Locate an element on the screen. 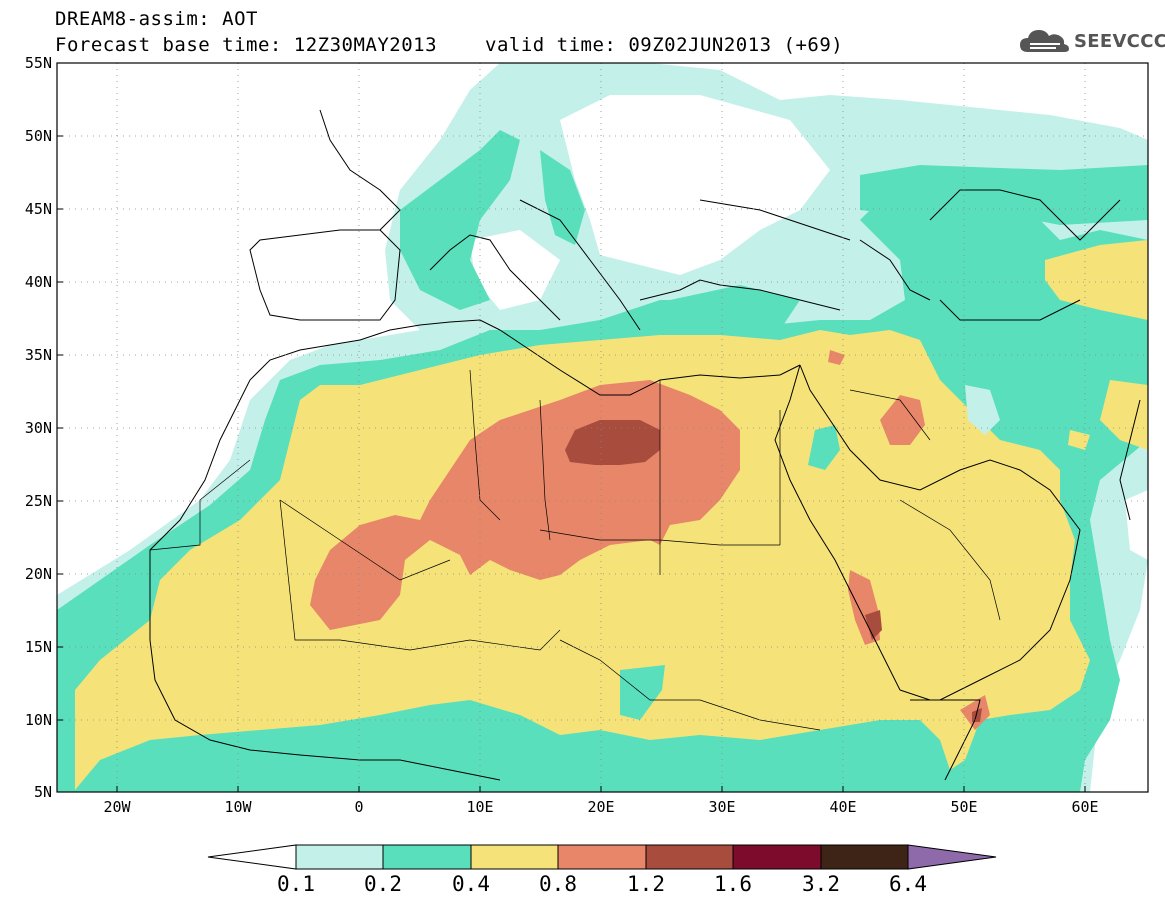 The image size is (1165, 905). base-time: Forecast base time: 12Z30MAY2013 is located at coordinates (246, 45).